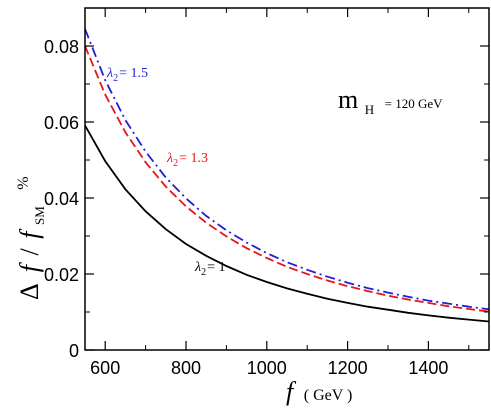 Image resolution: width=491 pixels, height=409 pixels. Describe the element at coordinates (348, 368) in the screenshot. I see `x-tick-label: 1200` at that location.